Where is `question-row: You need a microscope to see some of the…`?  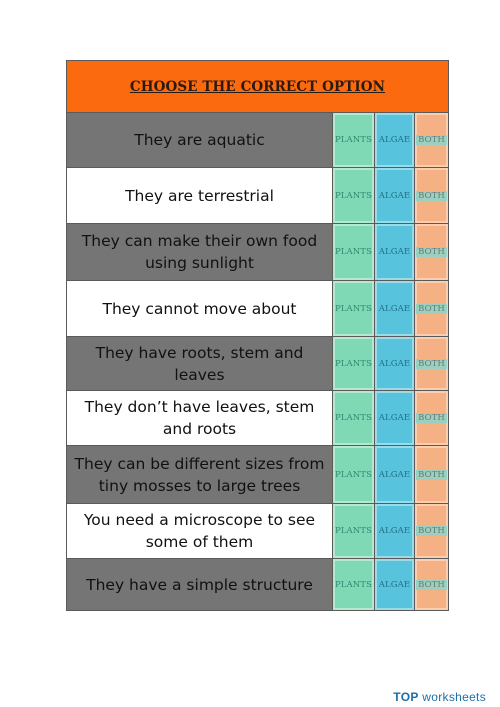
question-row: You need a microscope to see some of the… is located at coordinates (257, 531).